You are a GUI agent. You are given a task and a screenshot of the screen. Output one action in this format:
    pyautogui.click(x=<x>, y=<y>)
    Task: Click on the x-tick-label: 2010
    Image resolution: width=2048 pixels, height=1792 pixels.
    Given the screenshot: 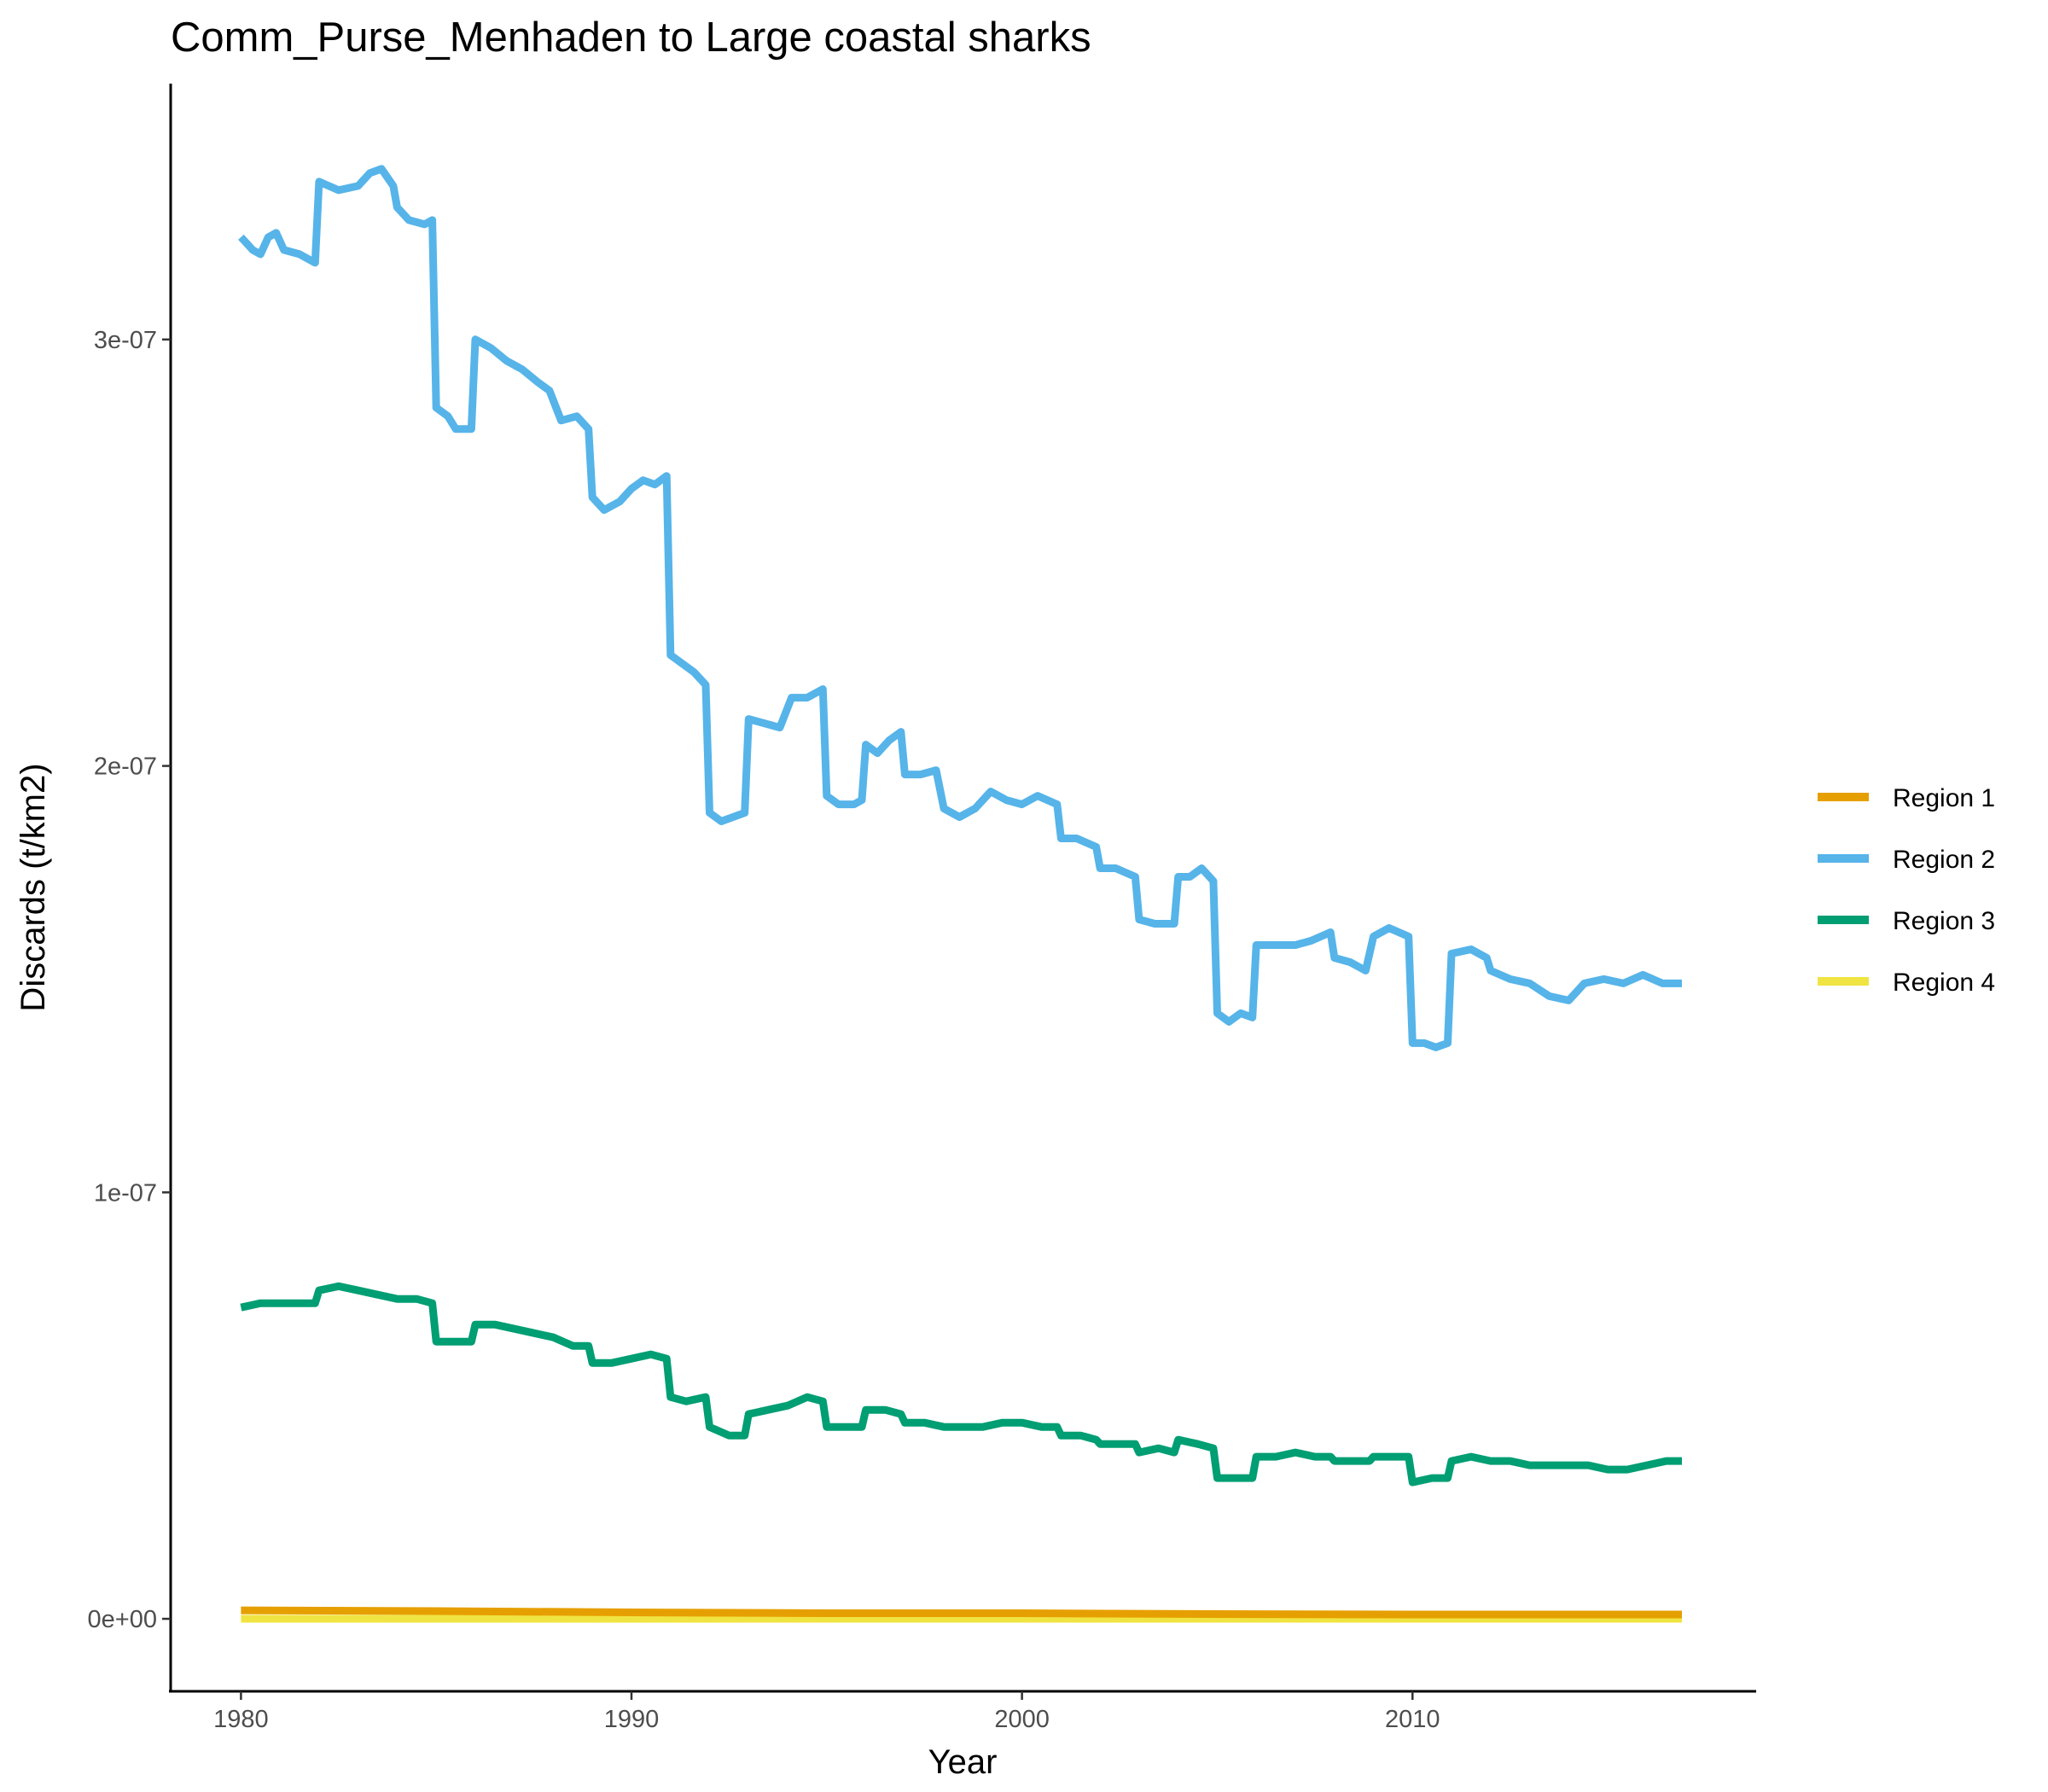 What is the action you would take?
    pyautogui.click(x=1412, y=1719)
    